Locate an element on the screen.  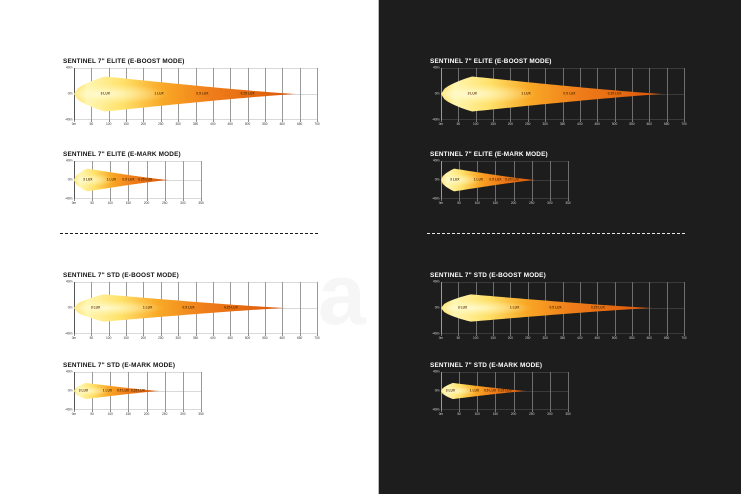
section-divider is located at coordinates (189, 233).